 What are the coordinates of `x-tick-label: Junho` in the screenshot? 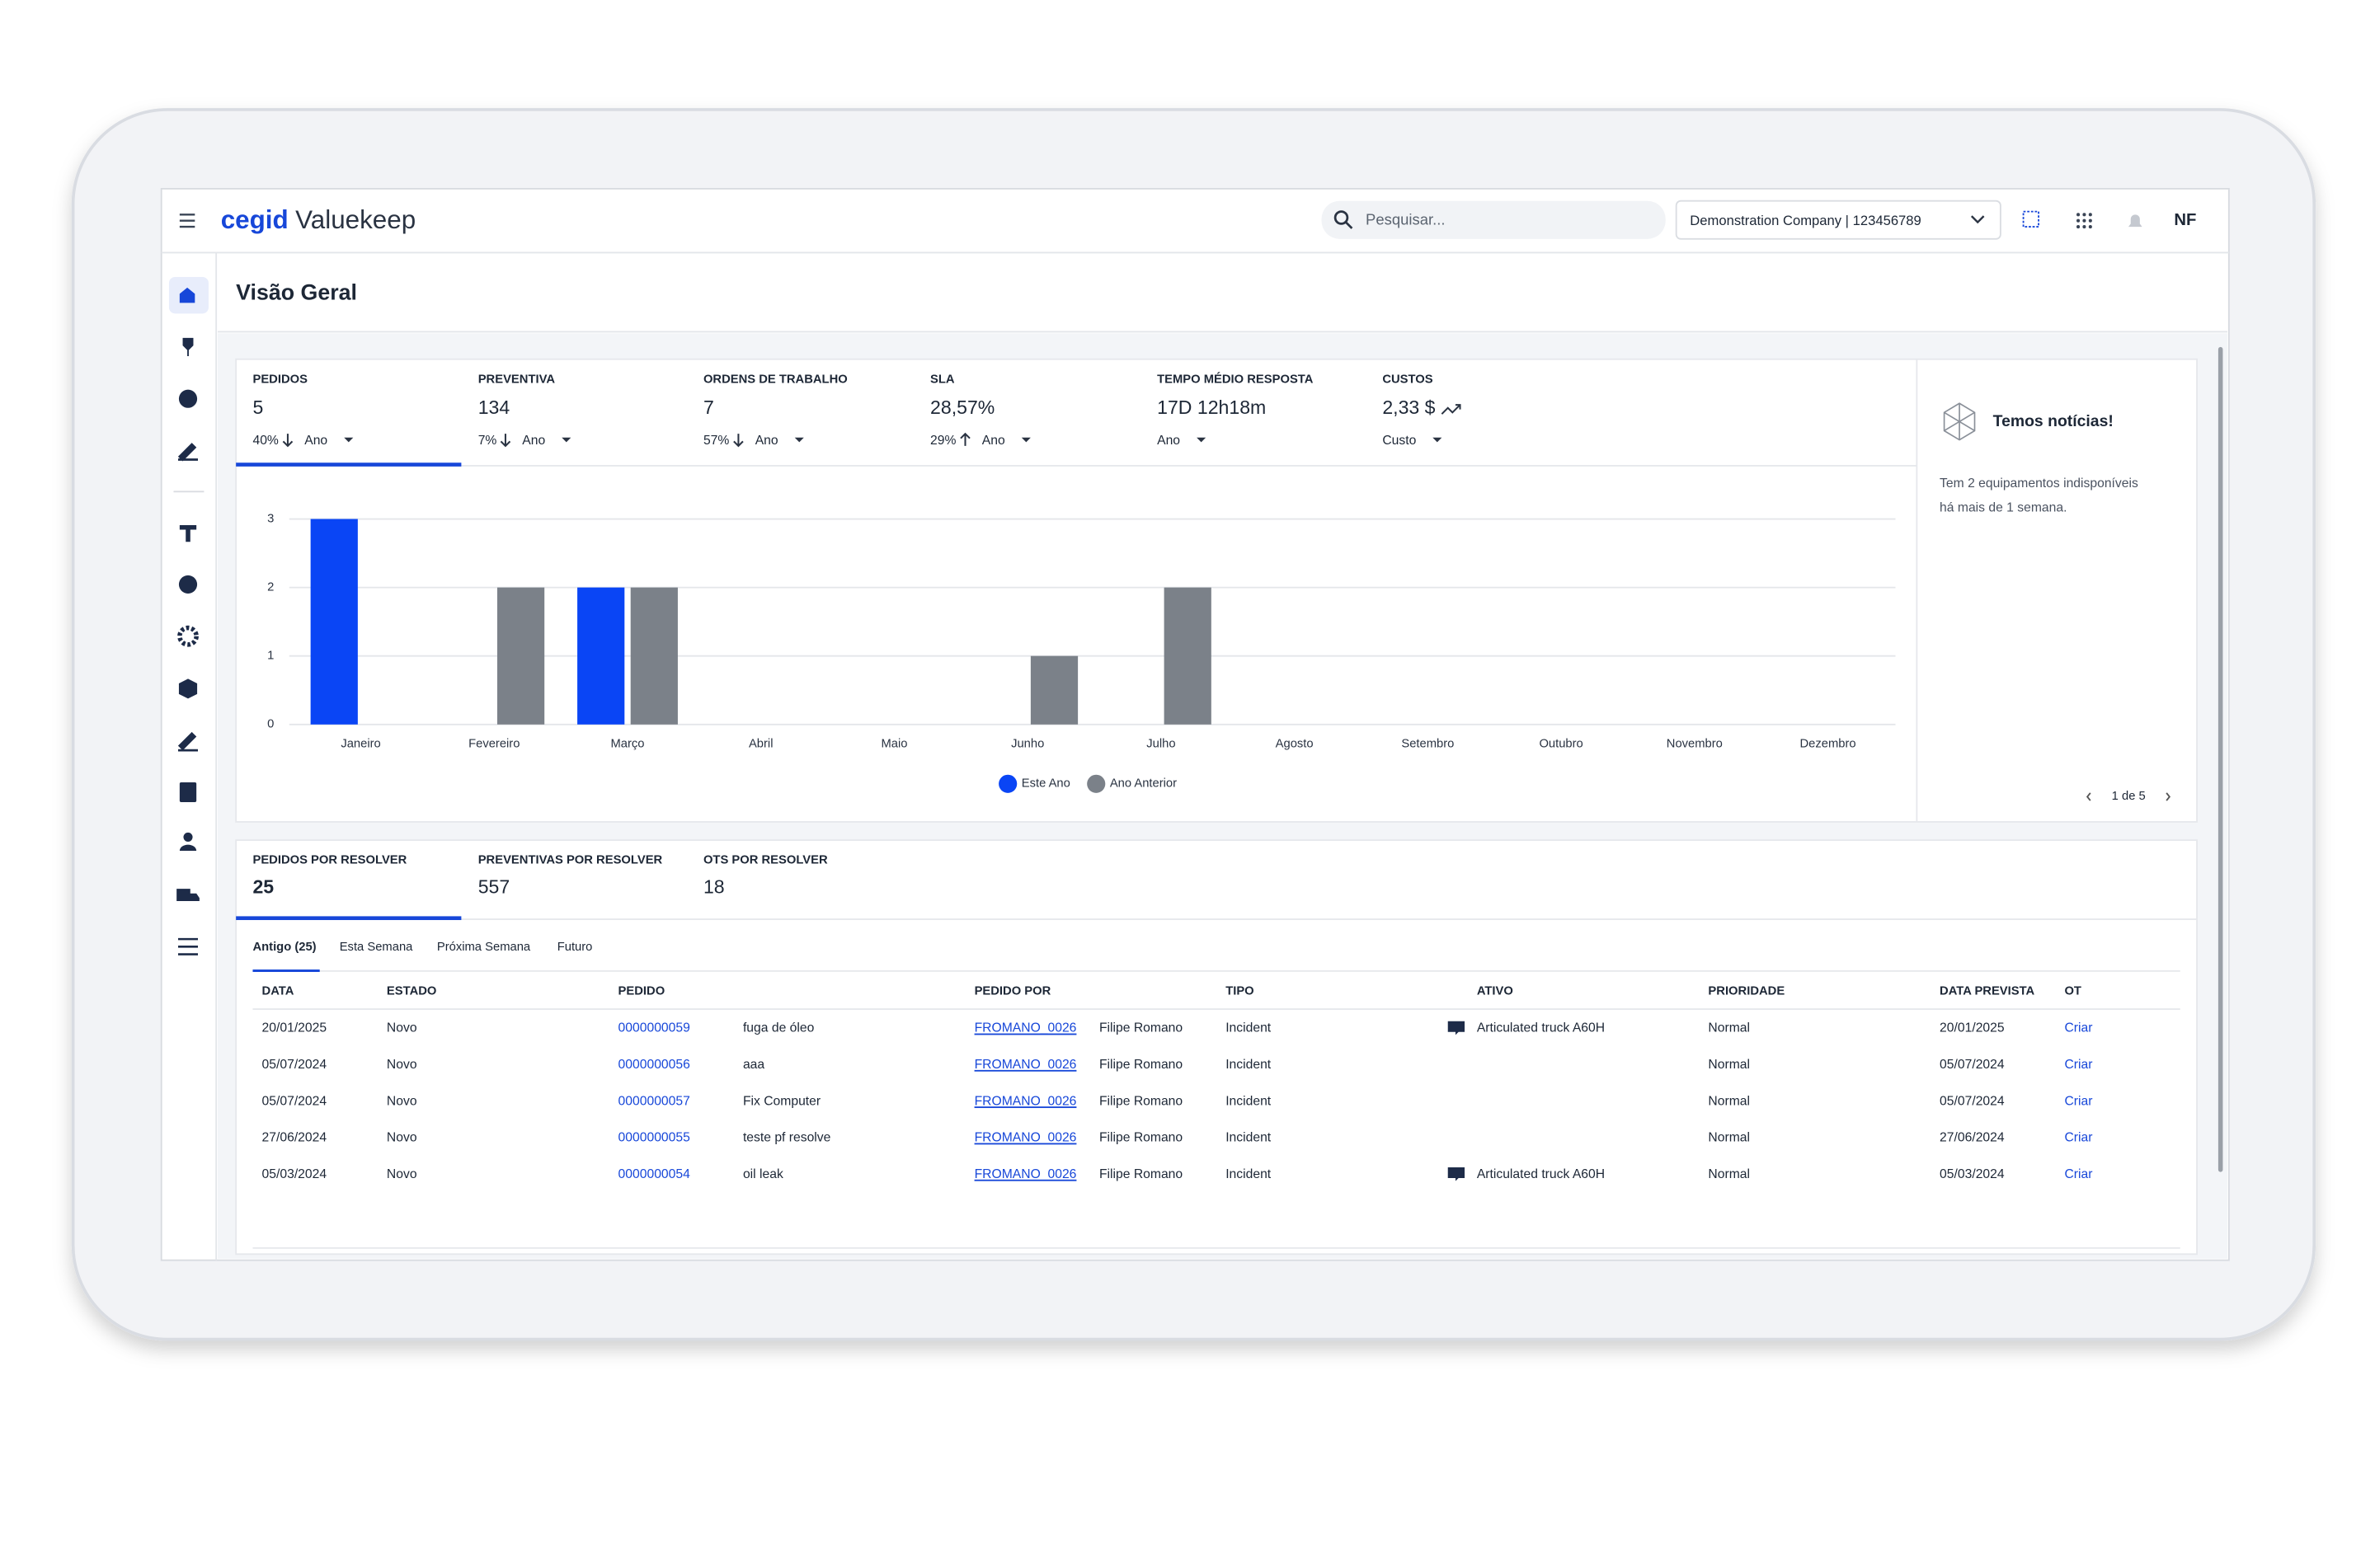 It's located at (1027, 744).